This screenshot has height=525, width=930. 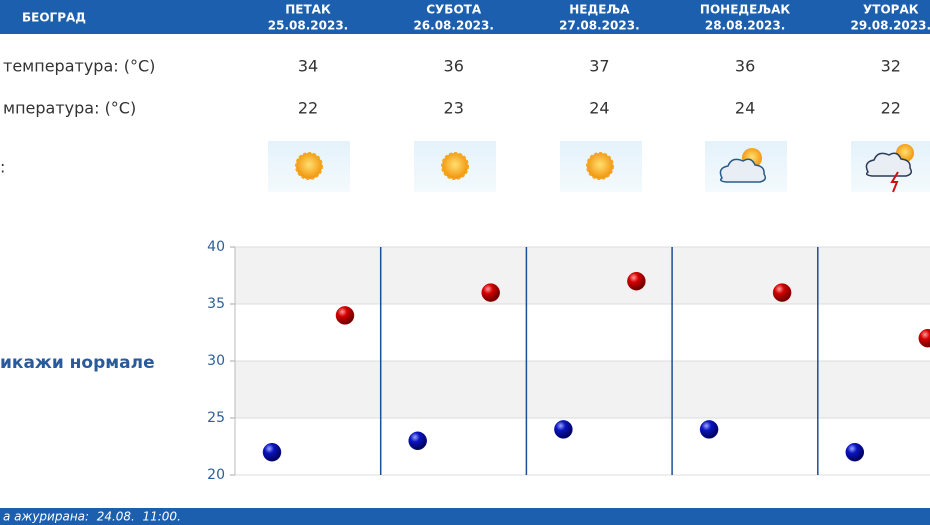 I want to click on row-label: мпература: (°C), so click(x=69, y=108).